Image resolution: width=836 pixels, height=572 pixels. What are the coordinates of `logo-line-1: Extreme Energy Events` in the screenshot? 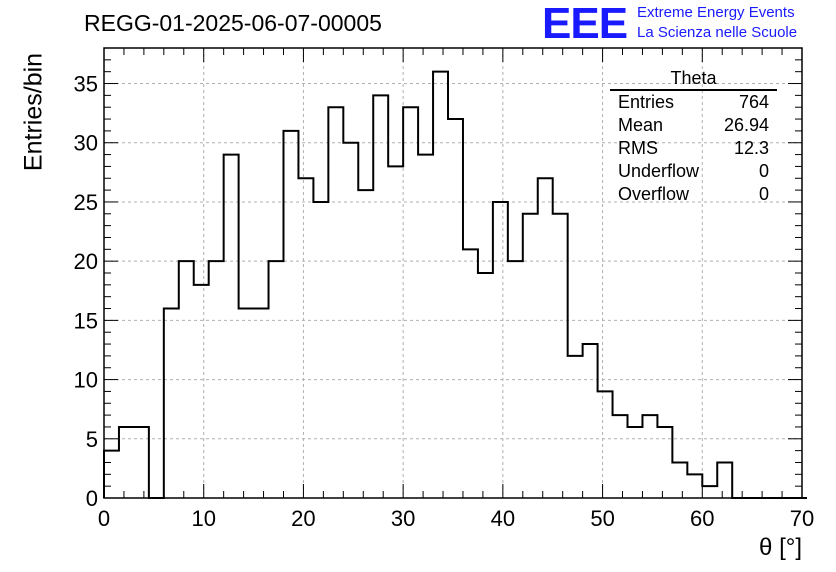 It's located at (716, 12).